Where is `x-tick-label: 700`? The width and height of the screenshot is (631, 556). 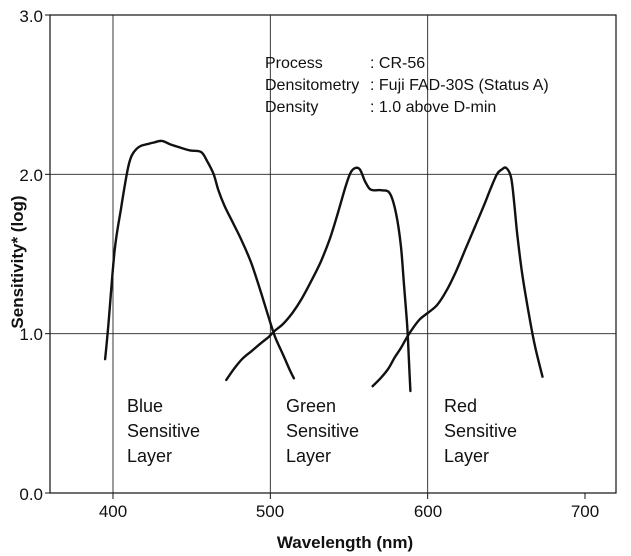
x-tick-label: 700 is located at coordinates (585, 511).